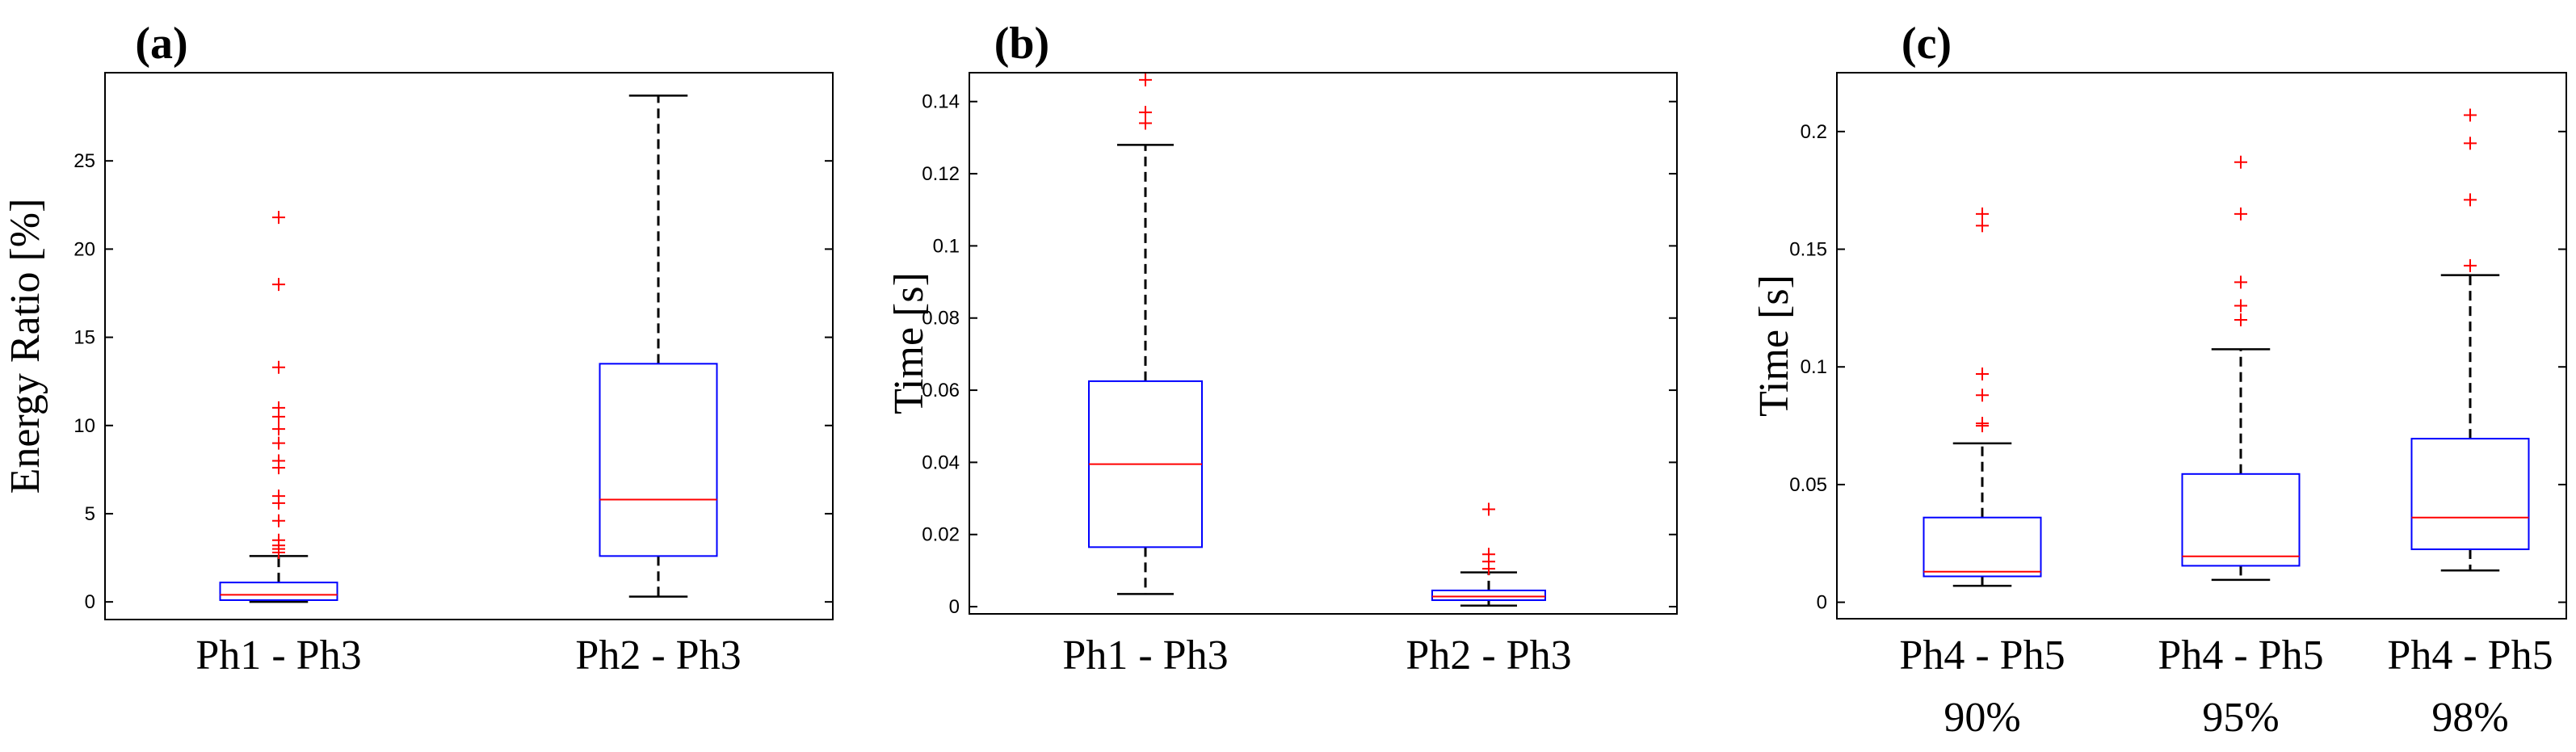 This screenshot has width=2576, height=752. I want to click on y-tick-label: 0.02, so click(941, 535).